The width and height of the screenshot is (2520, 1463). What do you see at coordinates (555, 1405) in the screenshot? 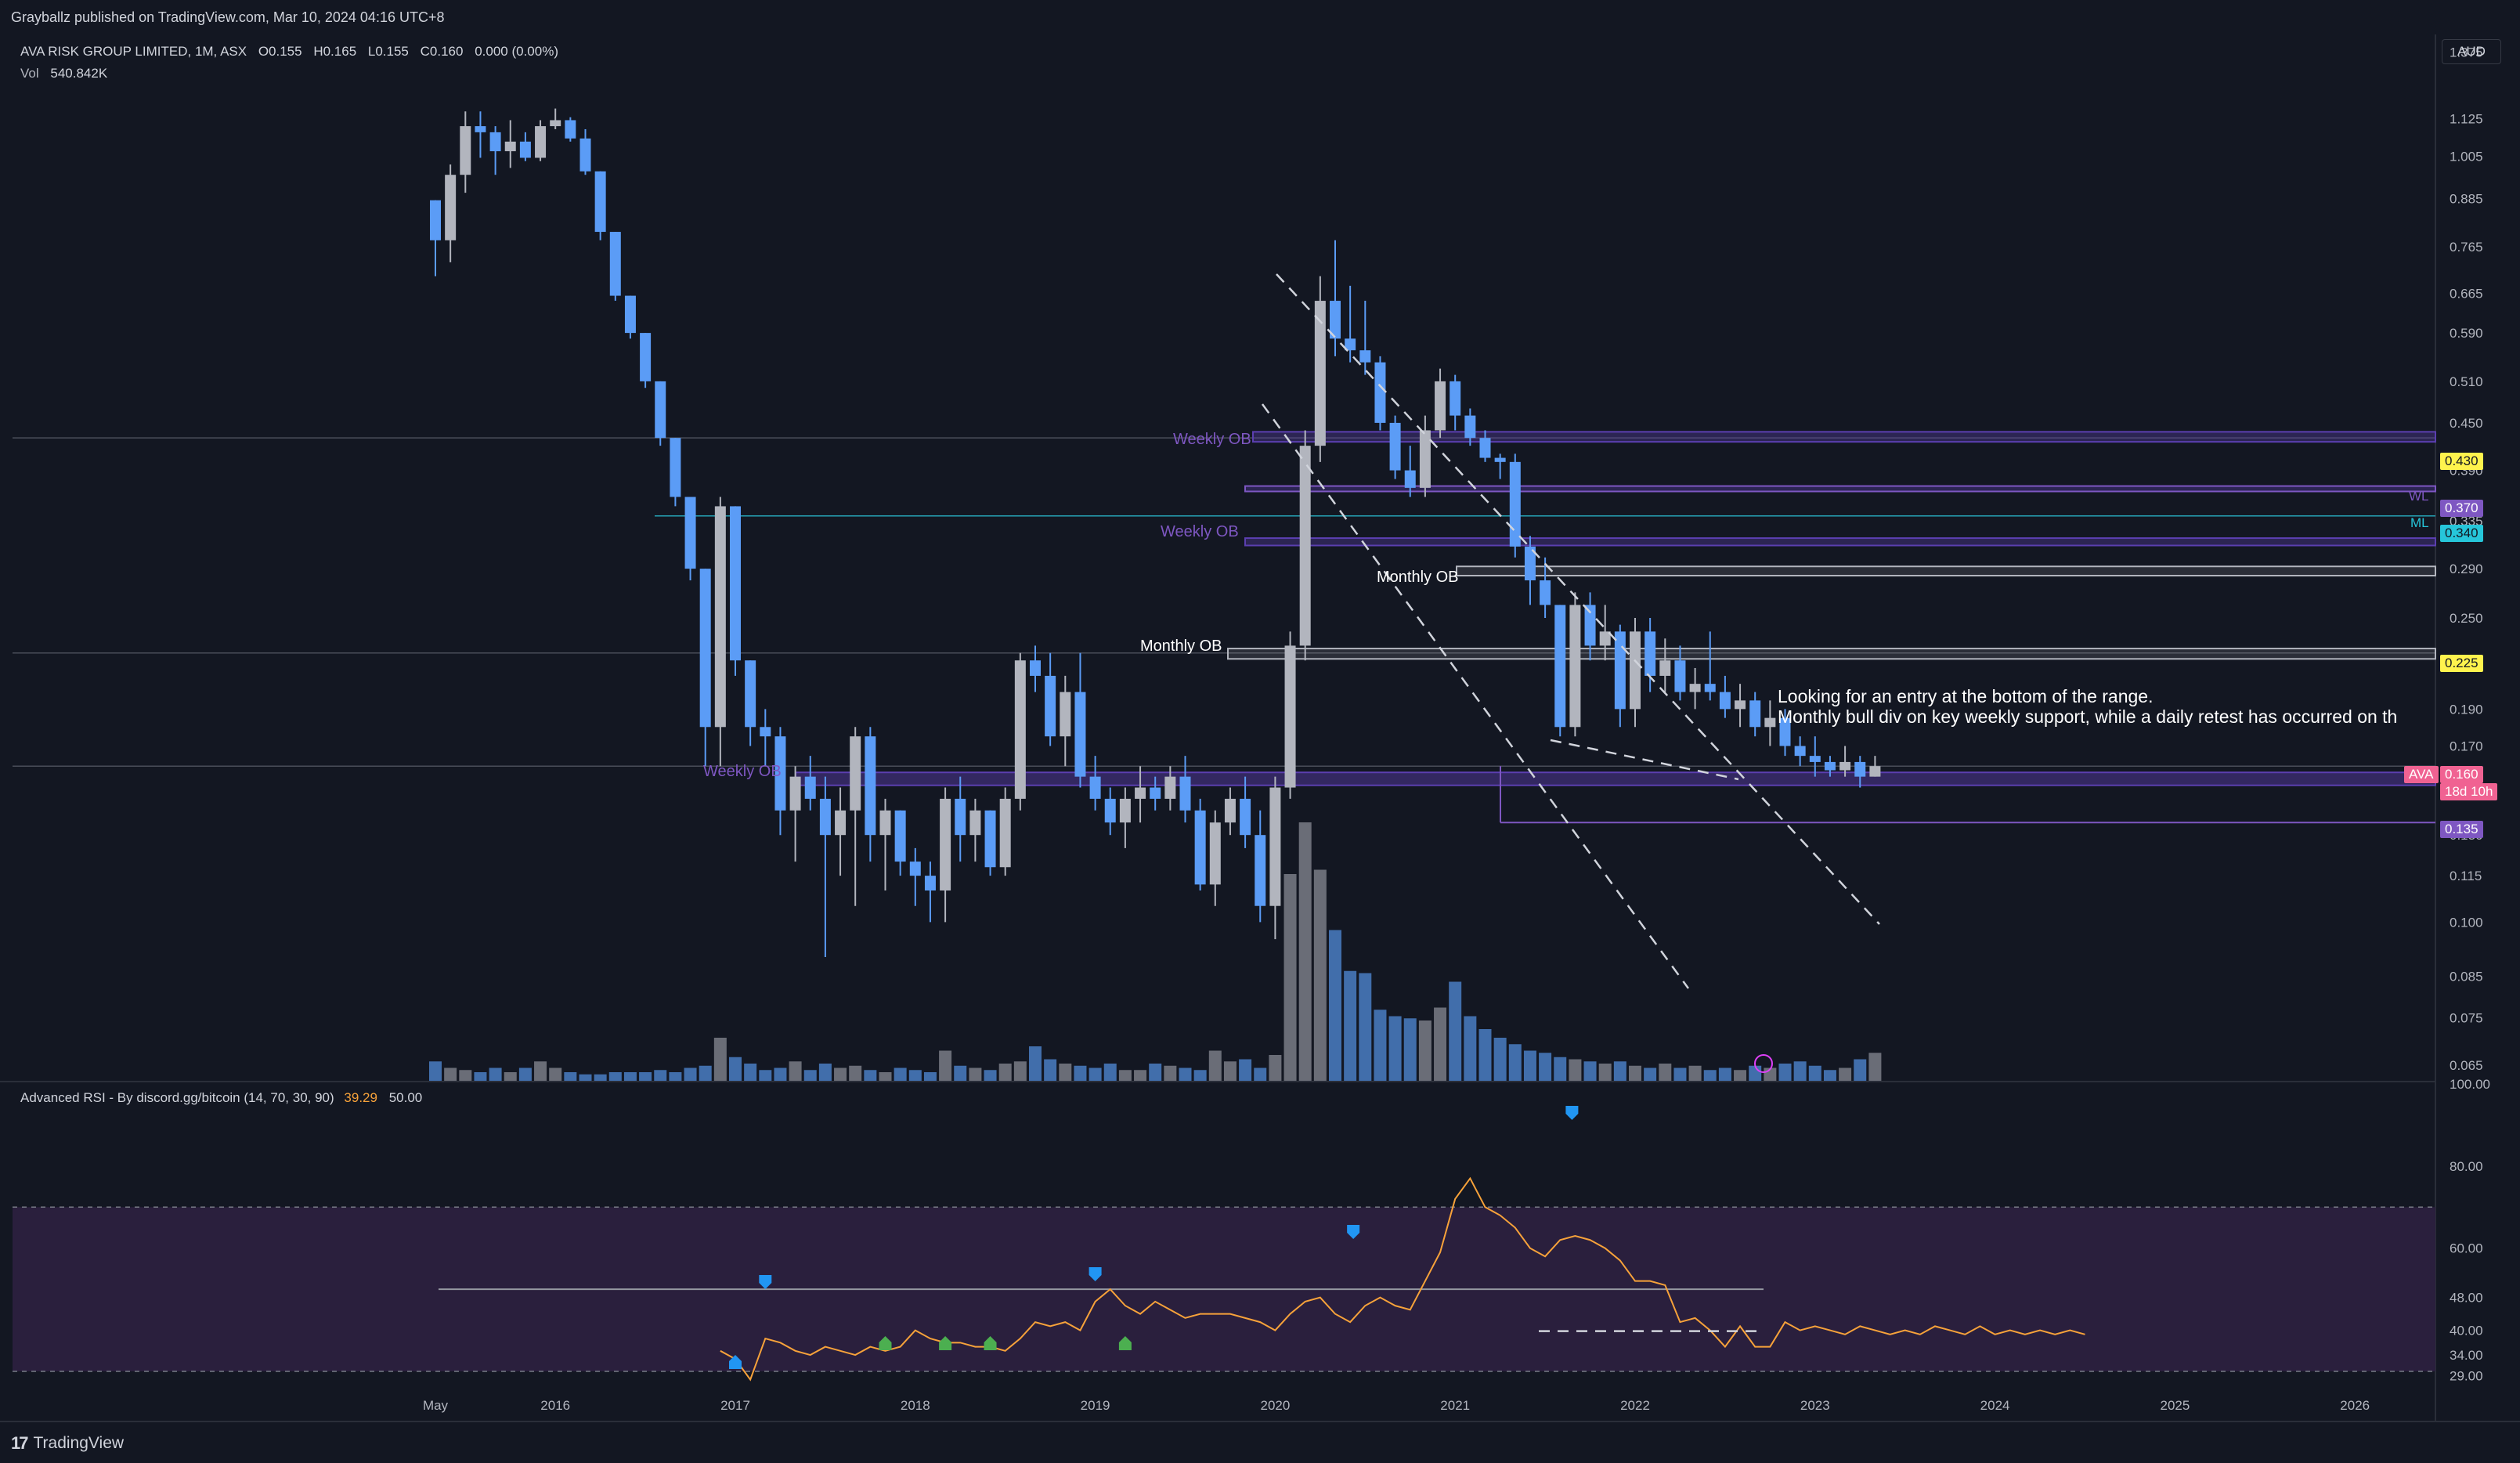
I see `time-tick-1: 2016` at bounding box center [555, 1405].